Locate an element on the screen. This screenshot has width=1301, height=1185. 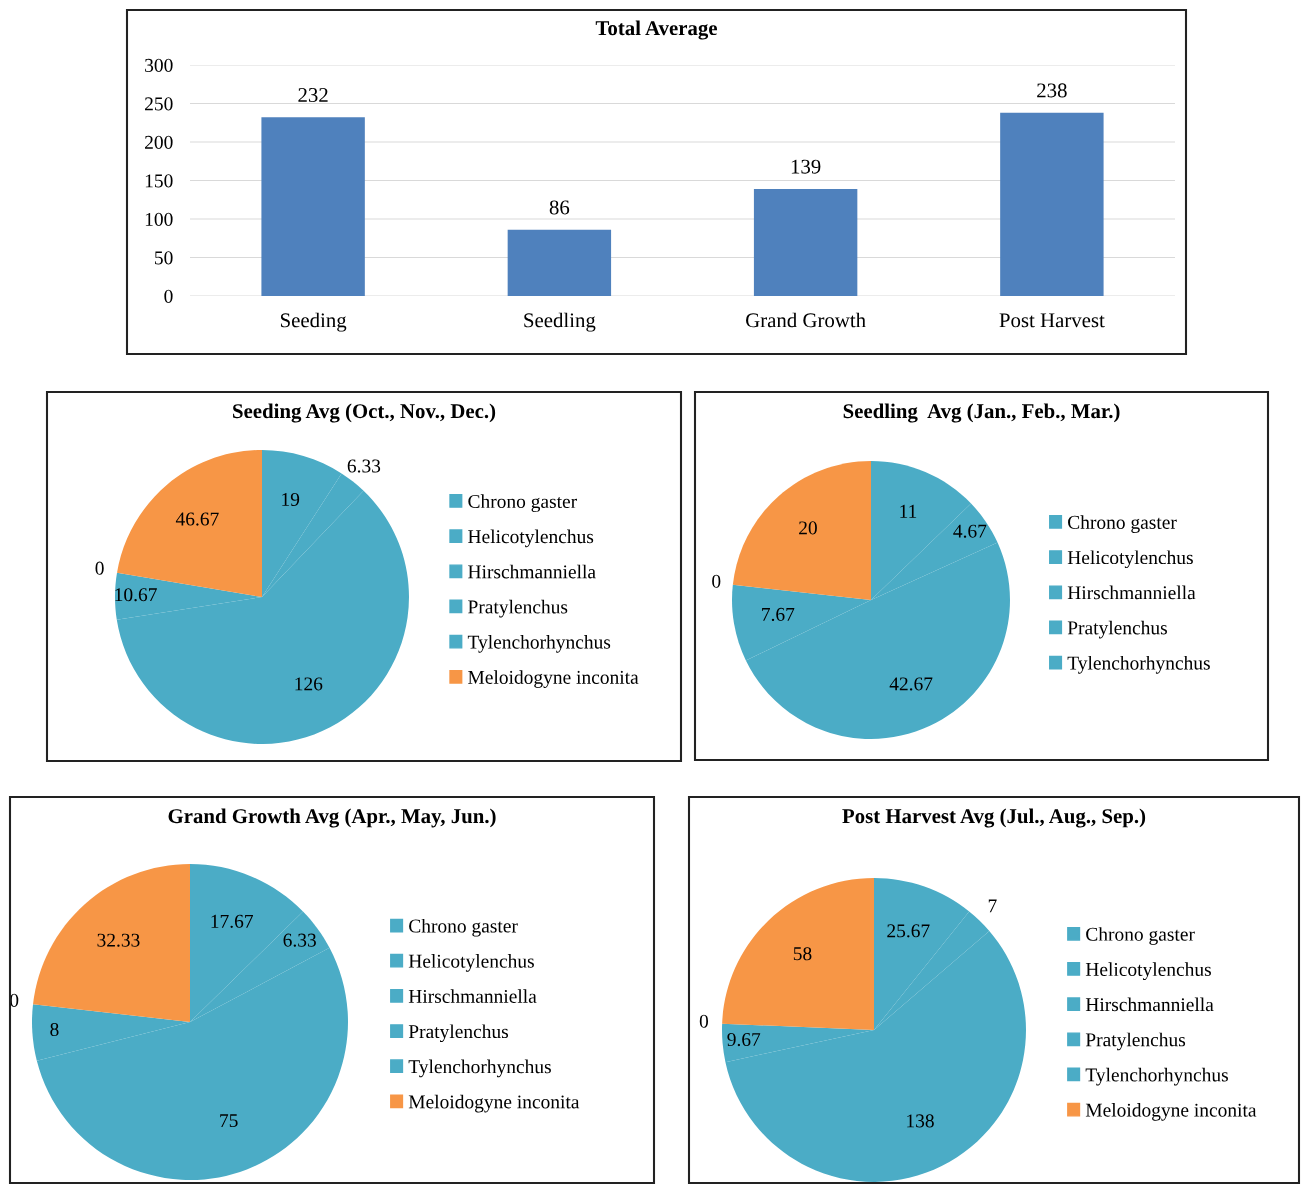
x-tick-label: Seeding is located at coordinates (313, 322).